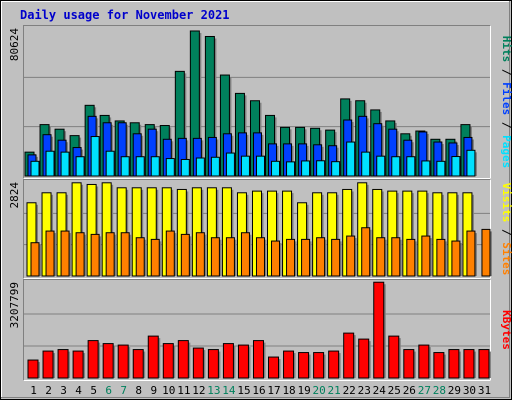  I want to click on x-tick-label: 13, so click(213, 390).